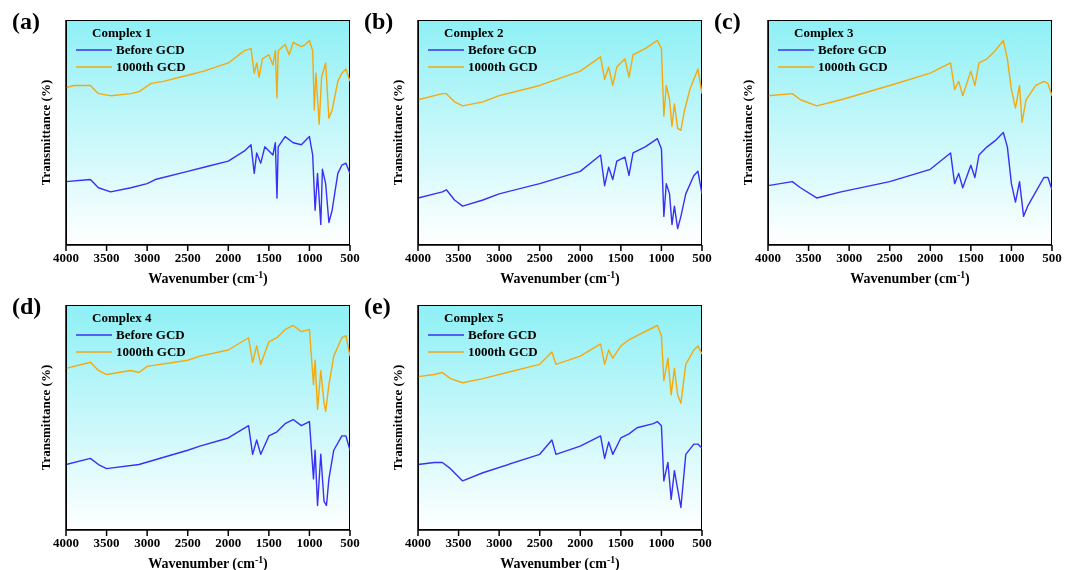 The width and height of the screenshot is (1065, 570). I want to click on text: (d), so click(27, 306).